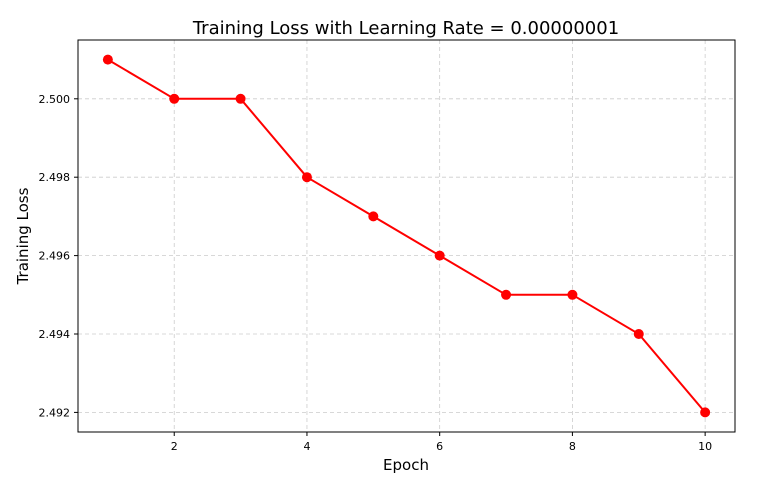 The height and width of the screenshot is (490, 784). Describe the element at coordinates (23, 236) in the screenshot. I see `y-axis-label: Training Loss` at that location.